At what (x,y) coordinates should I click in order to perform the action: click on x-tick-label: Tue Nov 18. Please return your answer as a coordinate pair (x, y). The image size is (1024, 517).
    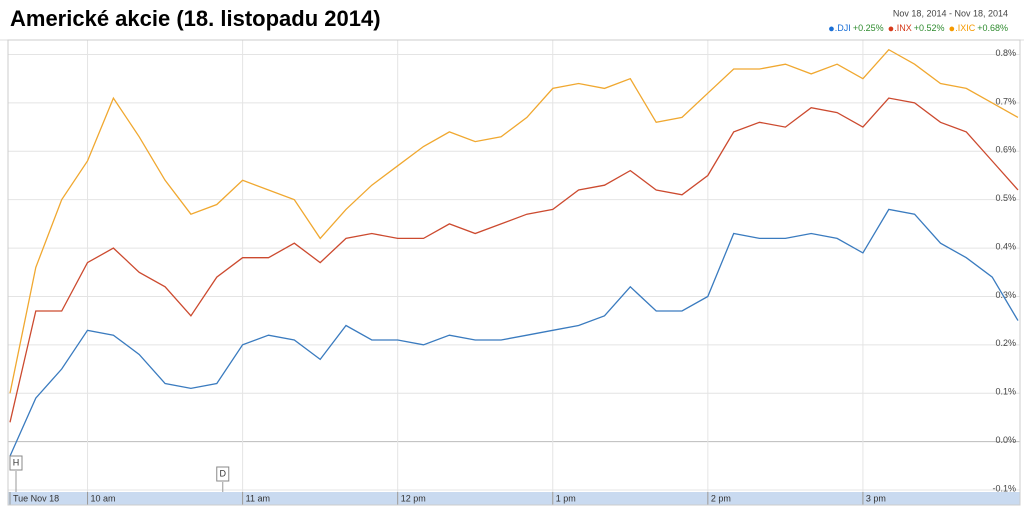
    Looking at the image, I should click on (36, 498).